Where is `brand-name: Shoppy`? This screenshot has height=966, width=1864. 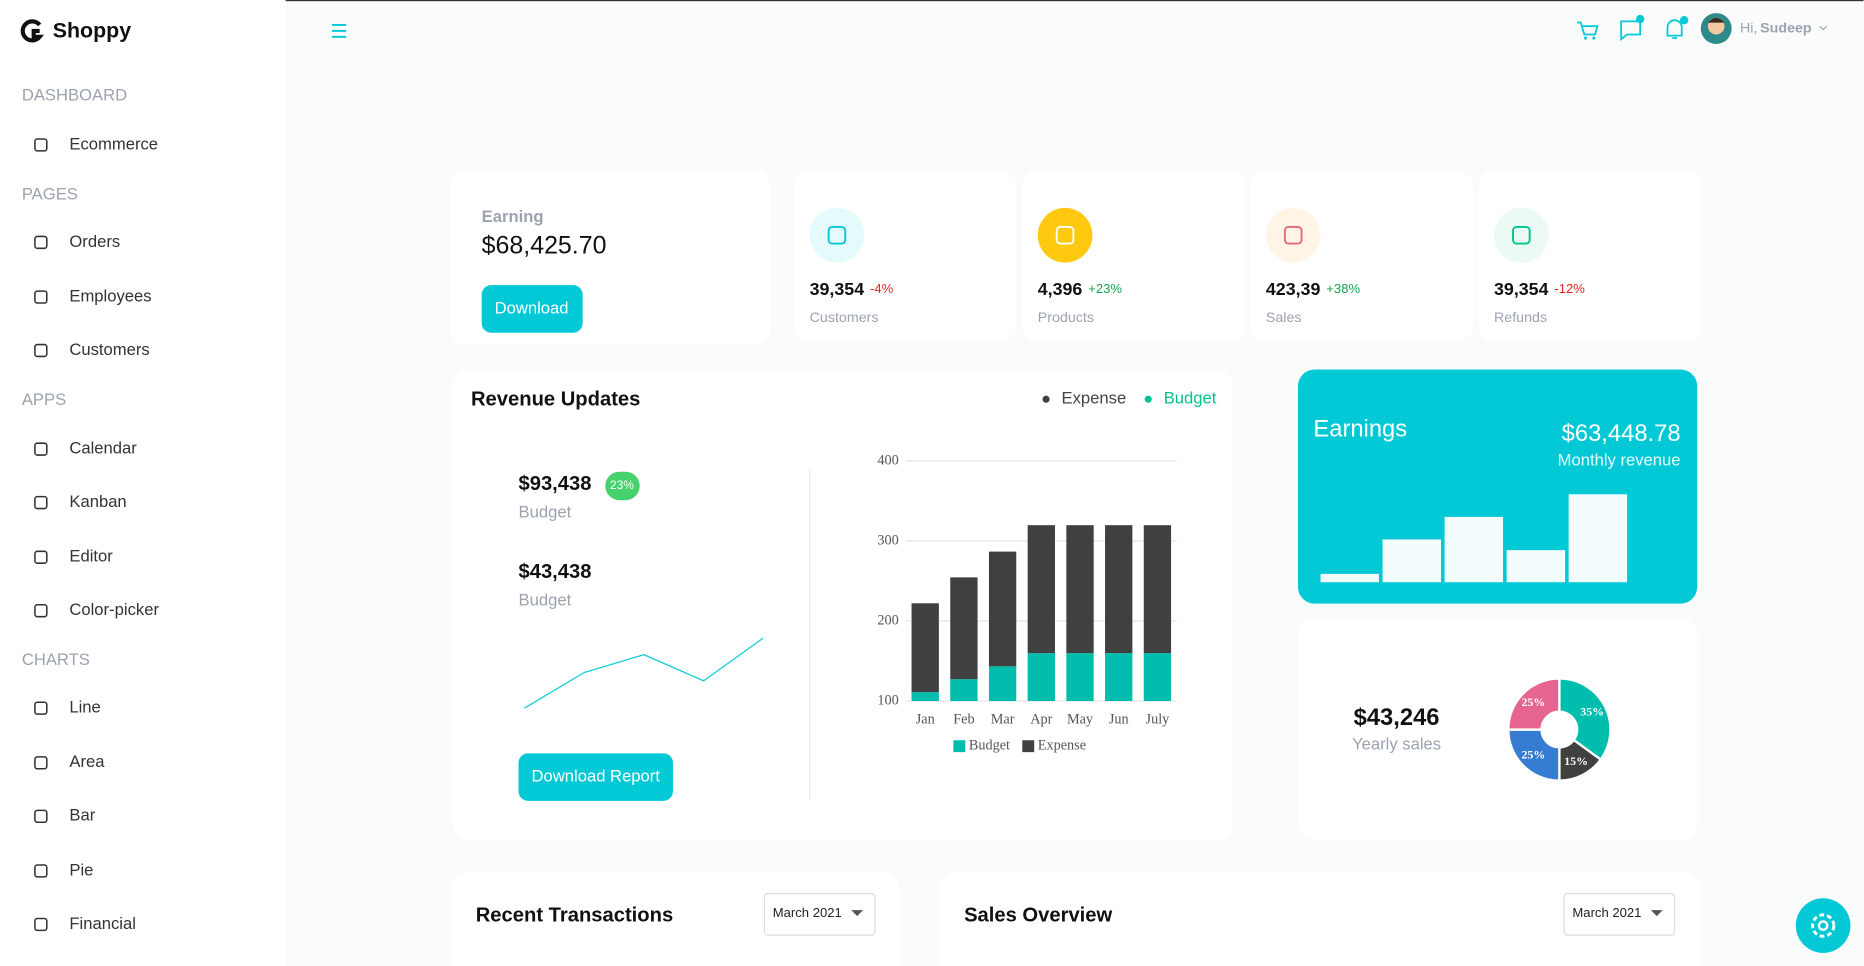 brand-name: Shoppy is located at coordinates (92, 31).